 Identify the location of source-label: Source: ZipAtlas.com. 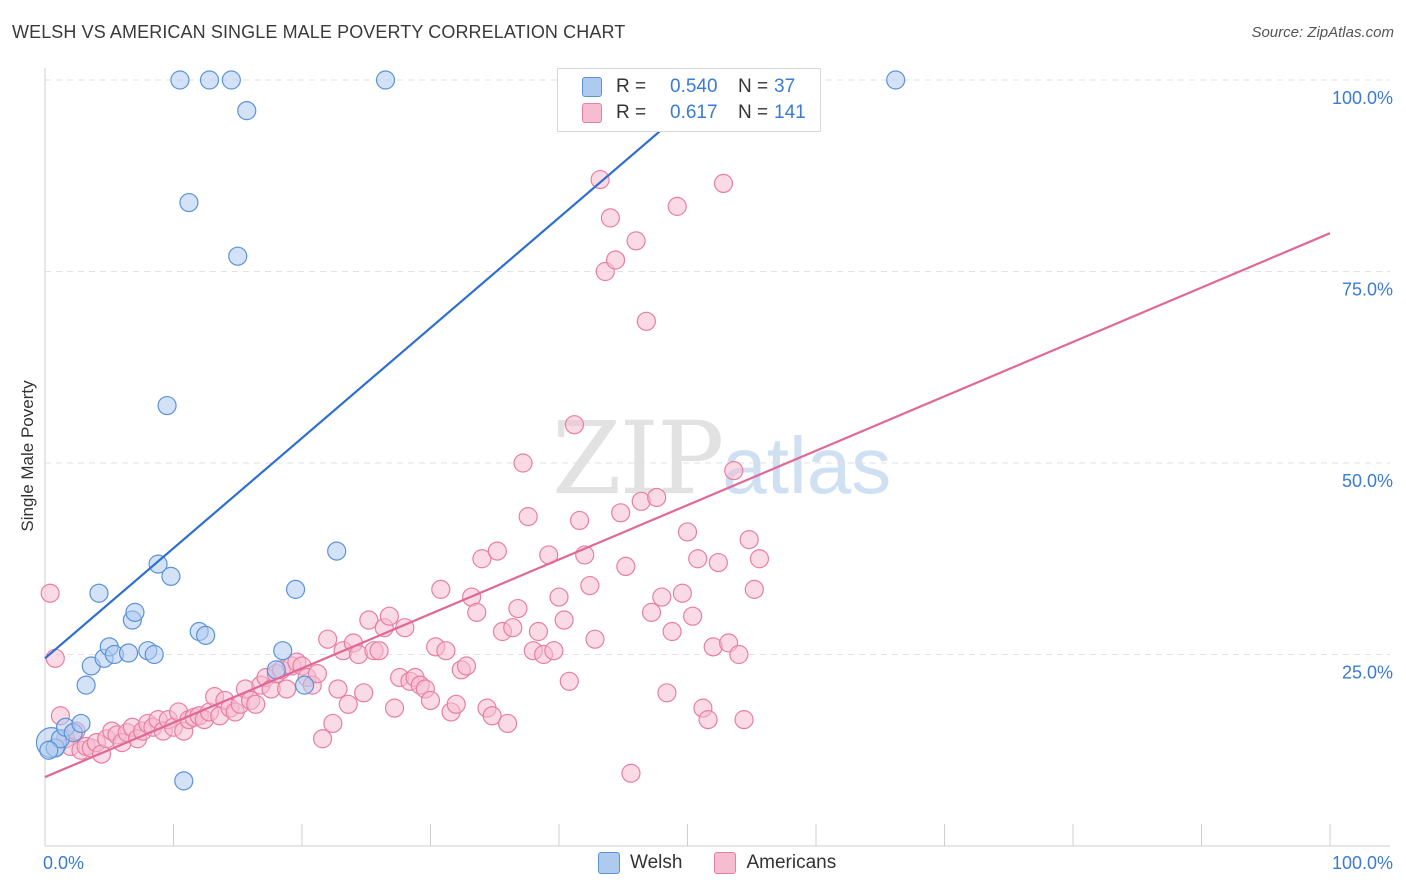
(1322, 32).